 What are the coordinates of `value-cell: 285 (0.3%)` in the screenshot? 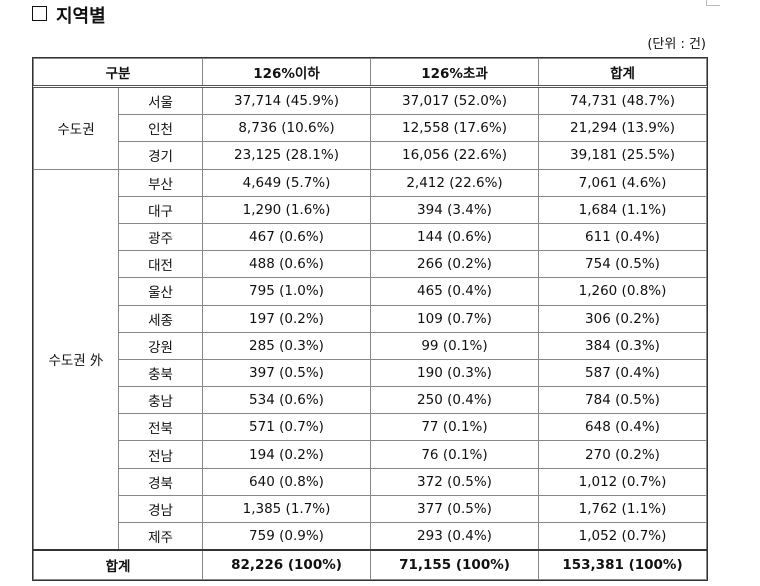 It's located at (286, 345).